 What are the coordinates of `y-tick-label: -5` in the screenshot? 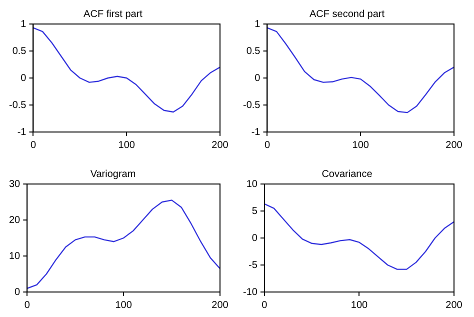 It's located at (253, 264).